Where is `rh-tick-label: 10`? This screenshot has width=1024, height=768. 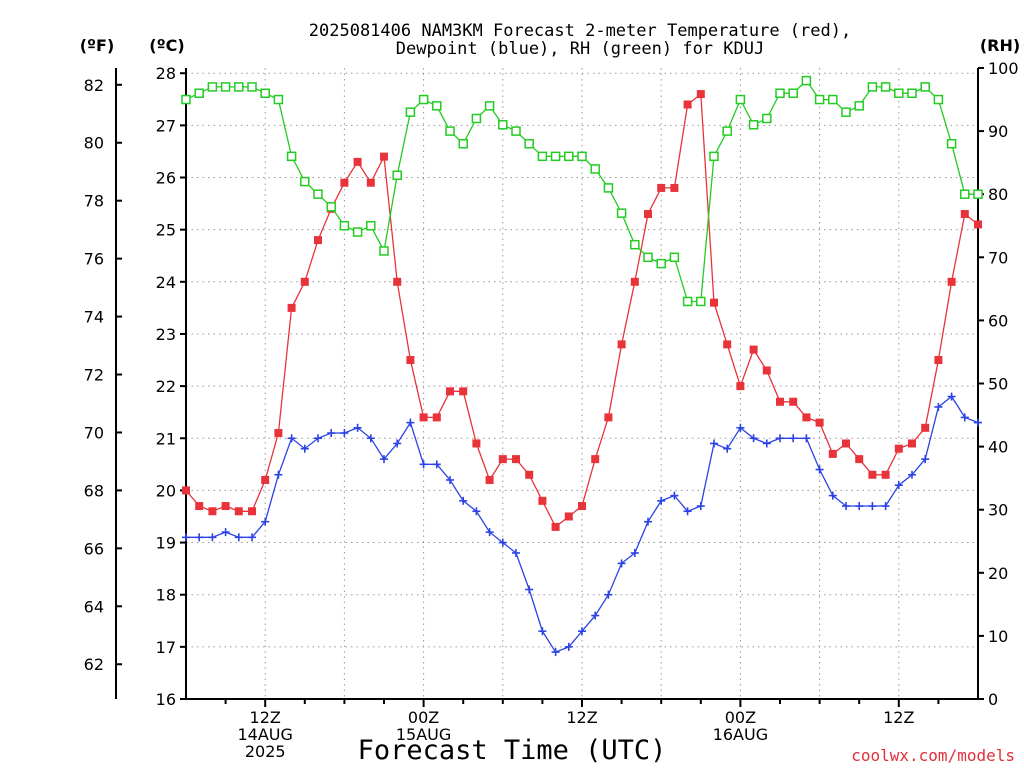 rh-tick-label: 10 is located at coordinates (998, 636).